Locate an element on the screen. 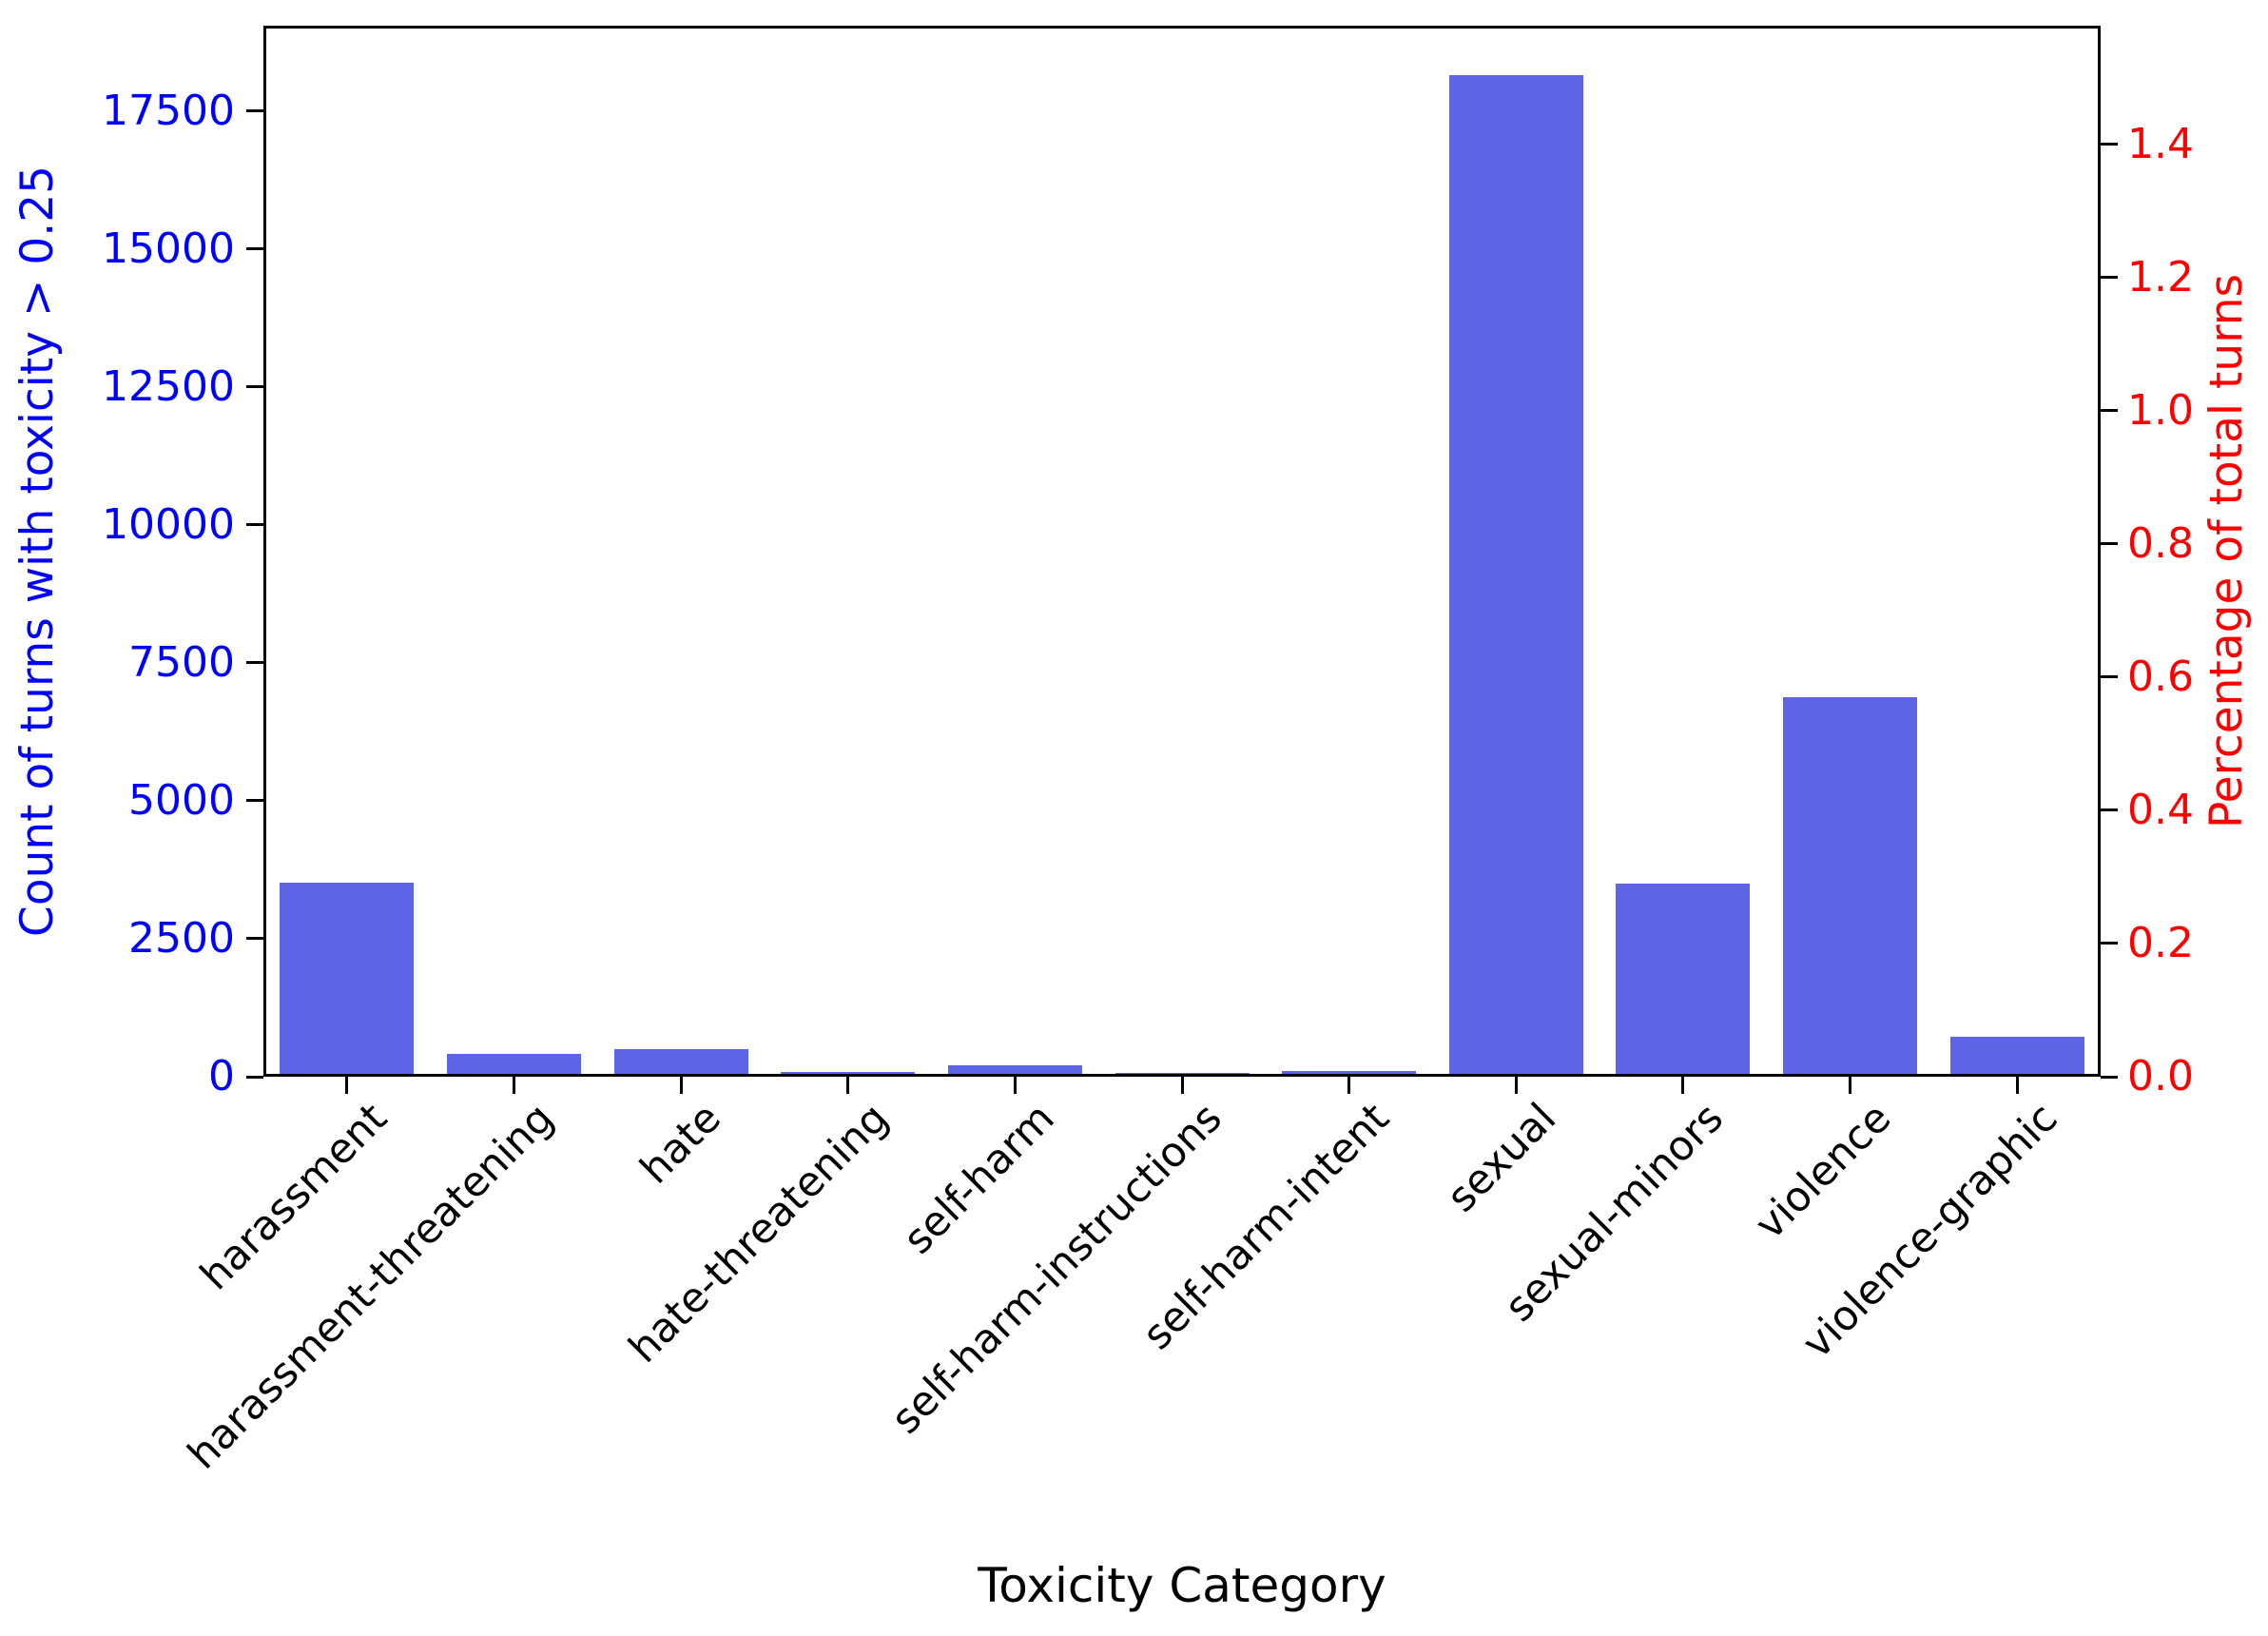  left-y-tick-label: 10000 is located at coordinates (169, 524).